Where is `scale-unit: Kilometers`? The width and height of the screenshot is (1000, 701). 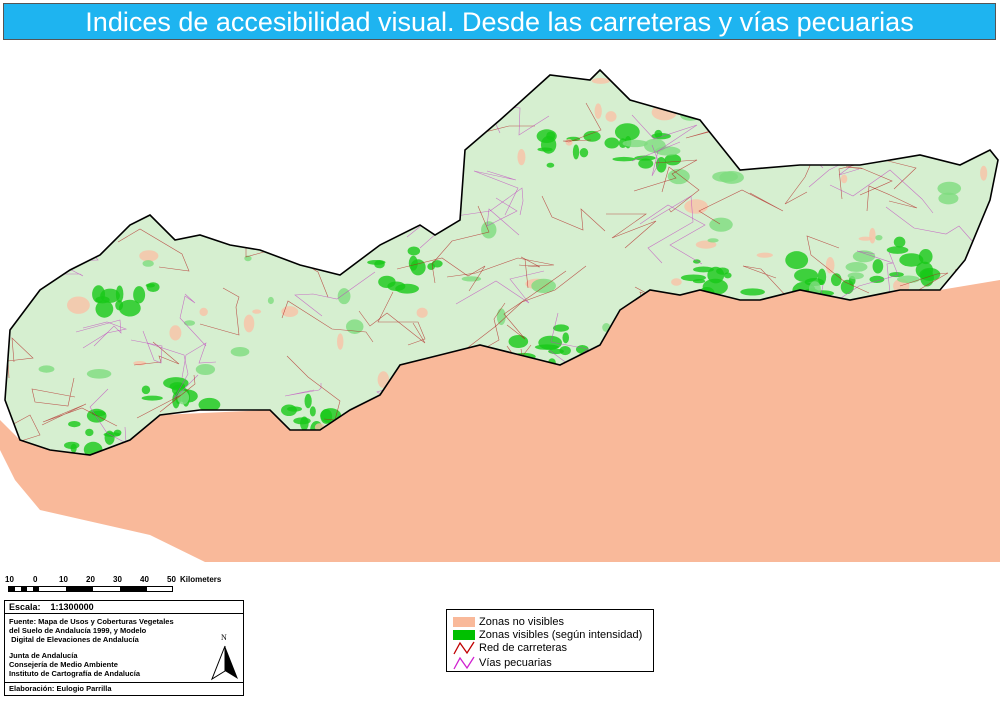 scale-unit: Kilometers is located at coordinates (201, 579).